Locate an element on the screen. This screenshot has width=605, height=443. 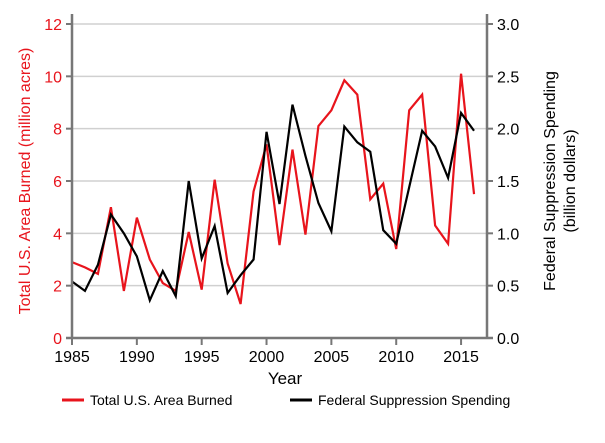
y-left-tick-label: 12 is located at coordinates (53, 25).